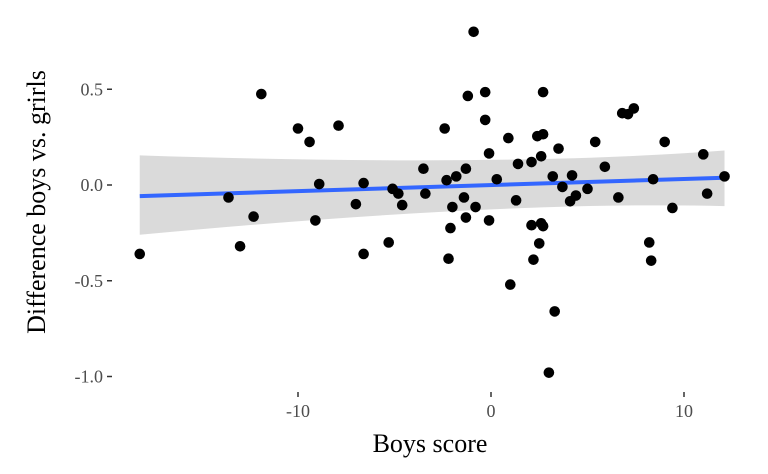 Image resolution: width=768 pixels, height=474 pixels. Describe the element at coordinates (89, 281) in the screenshot. I see `y-tick-label: -0.5` at that location.